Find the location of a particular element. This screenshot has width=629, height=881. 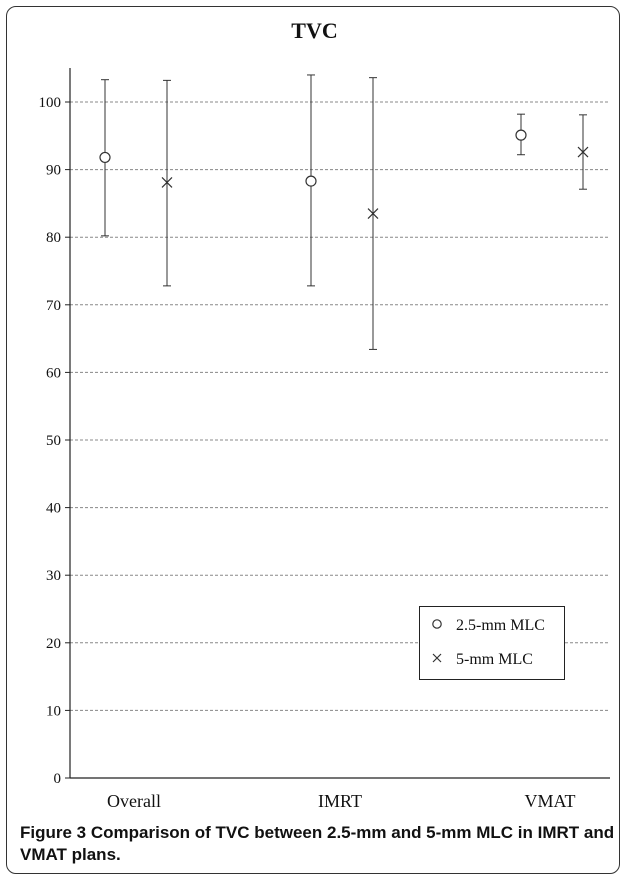

x-tick-label: IMRT is located at coordinates (340, 801).